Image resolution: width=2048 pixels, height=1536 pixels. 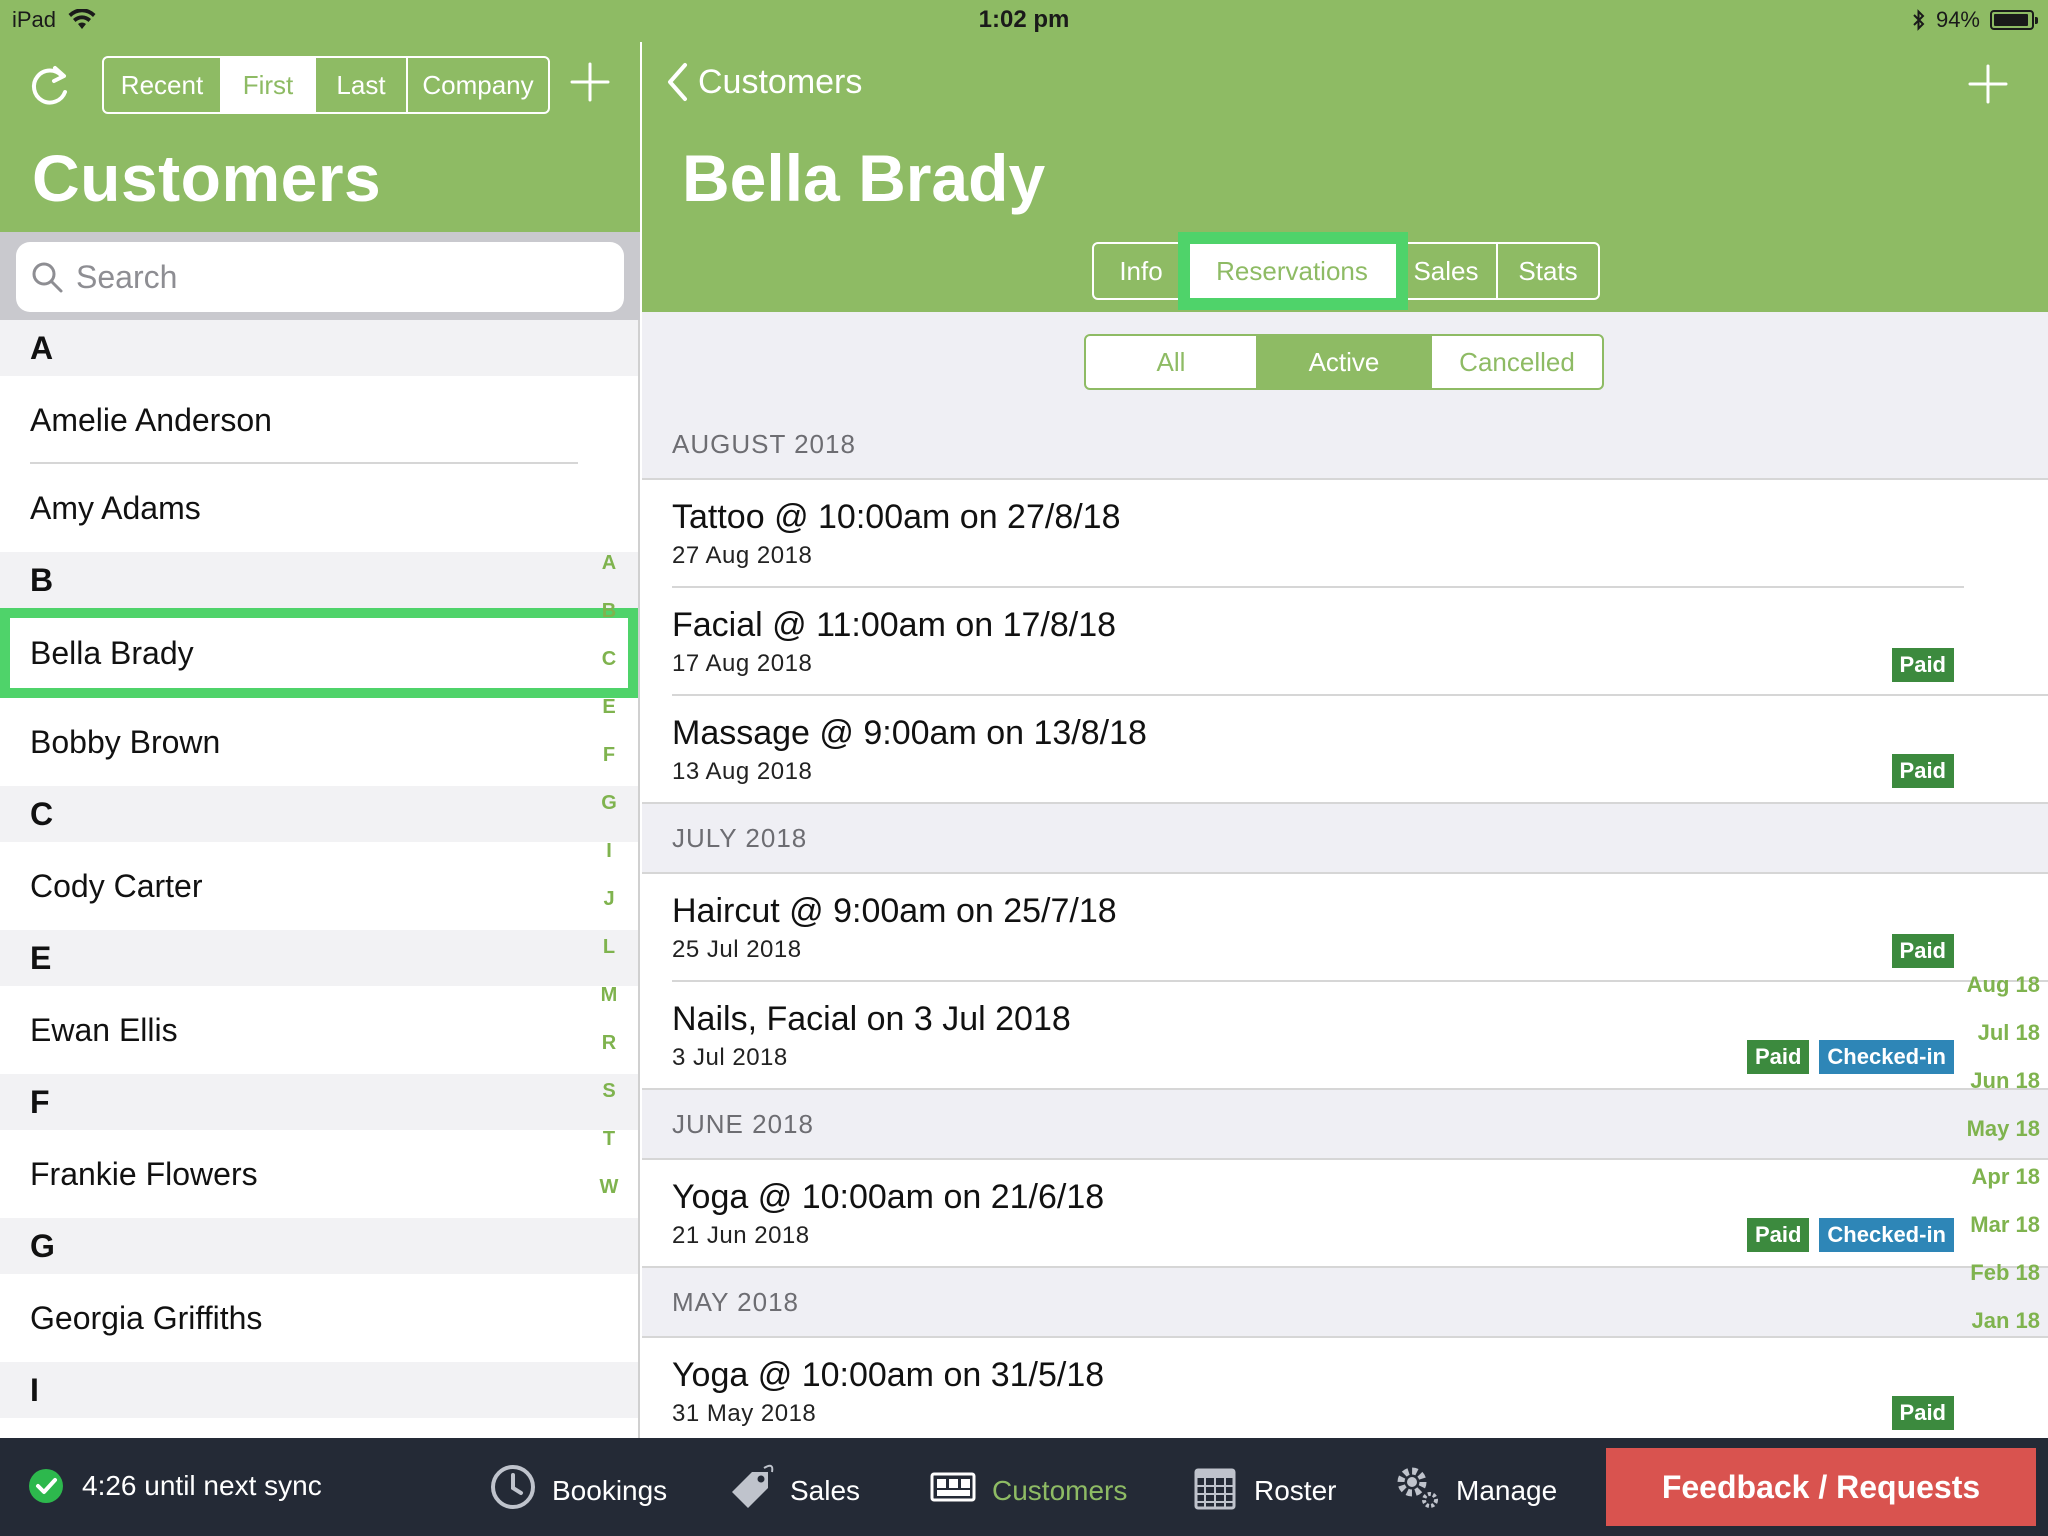 What do you see at coordinates (609, 659) in the screenshot?
I see `index-letter-c: C` at bounding box center [609, 659].